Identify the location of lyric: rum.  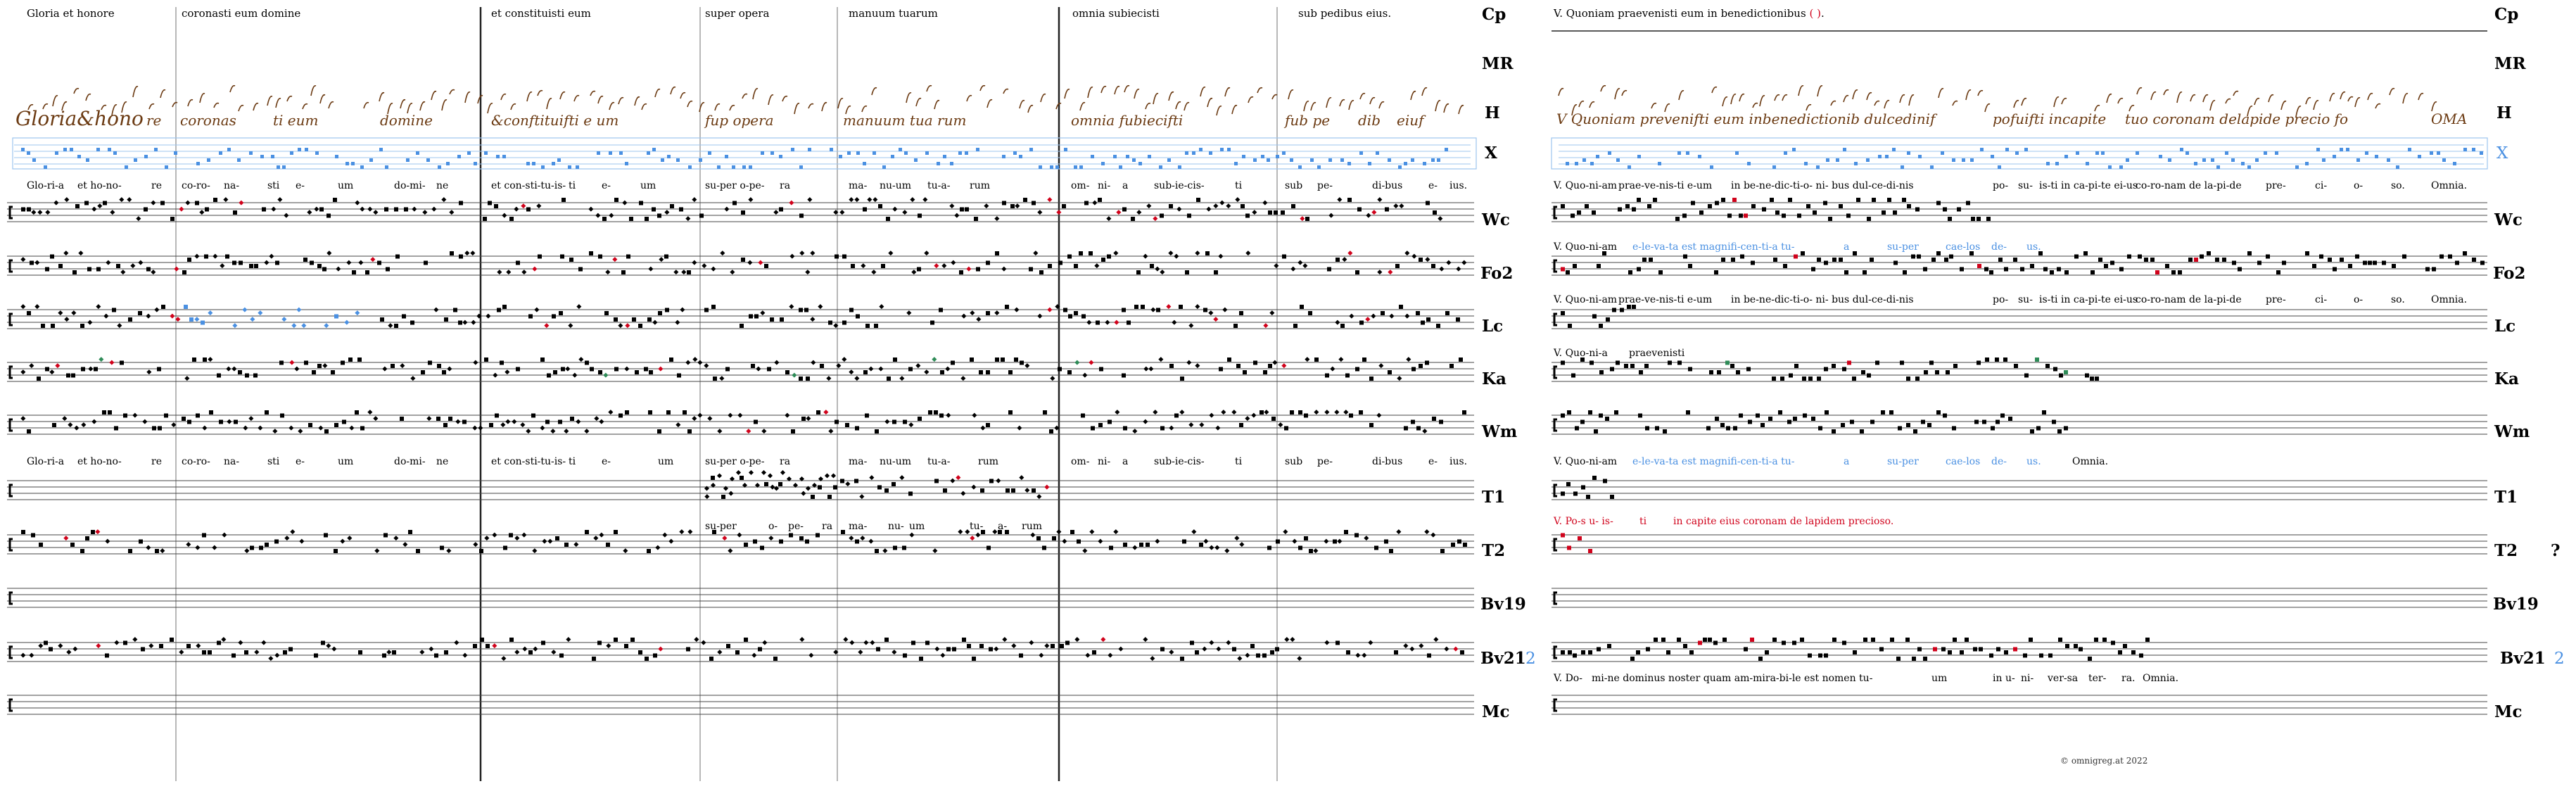
(980, 185).